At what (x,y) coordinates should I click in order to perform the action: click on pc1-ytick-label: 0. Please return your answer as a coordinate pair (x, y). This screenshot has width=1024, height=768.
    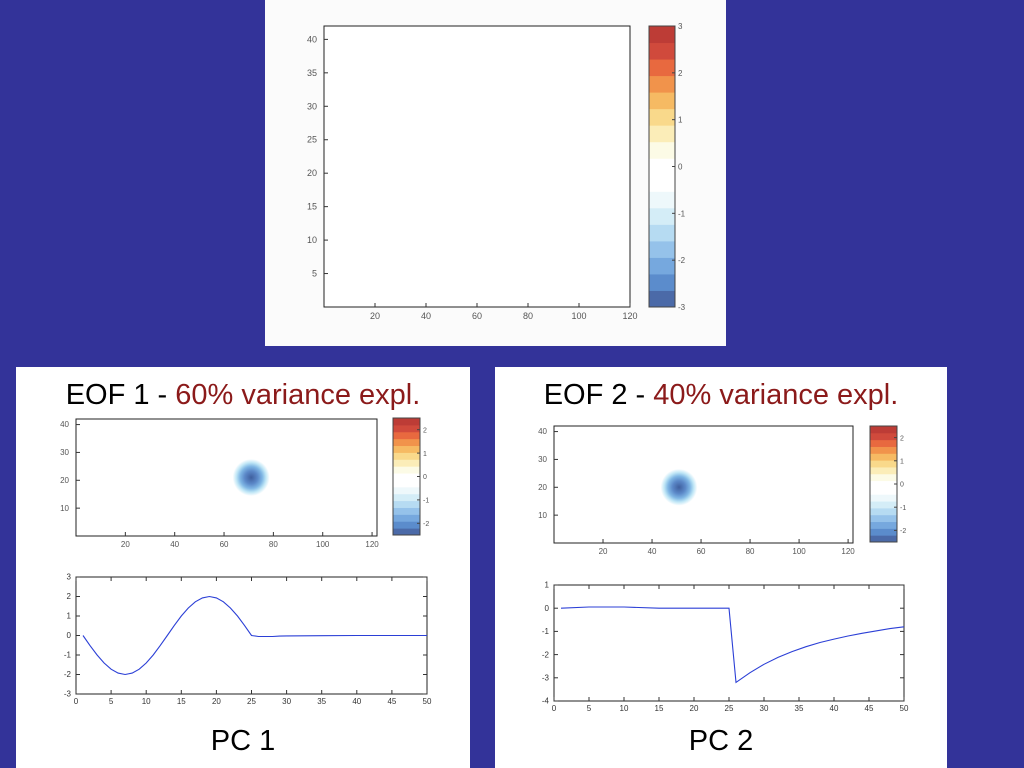
    Looking at the image, I should click on (69, 635).